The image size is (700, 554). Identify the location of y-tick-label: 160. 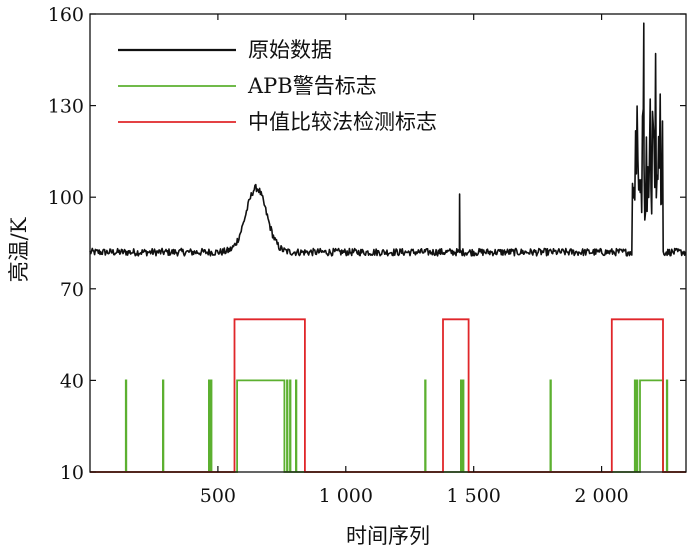
(66, 15).